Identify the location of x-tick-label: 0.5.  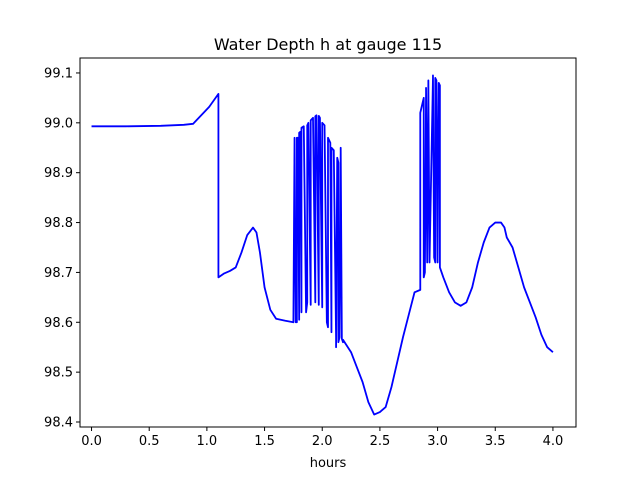
(149, 441).